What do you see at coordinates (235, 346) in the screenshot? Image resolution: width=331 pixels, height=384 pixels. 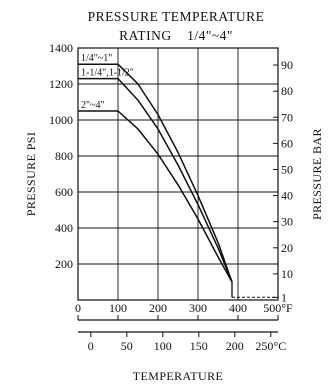 I see `celsius-tick-label: 200` at bounding box center [235, 346].